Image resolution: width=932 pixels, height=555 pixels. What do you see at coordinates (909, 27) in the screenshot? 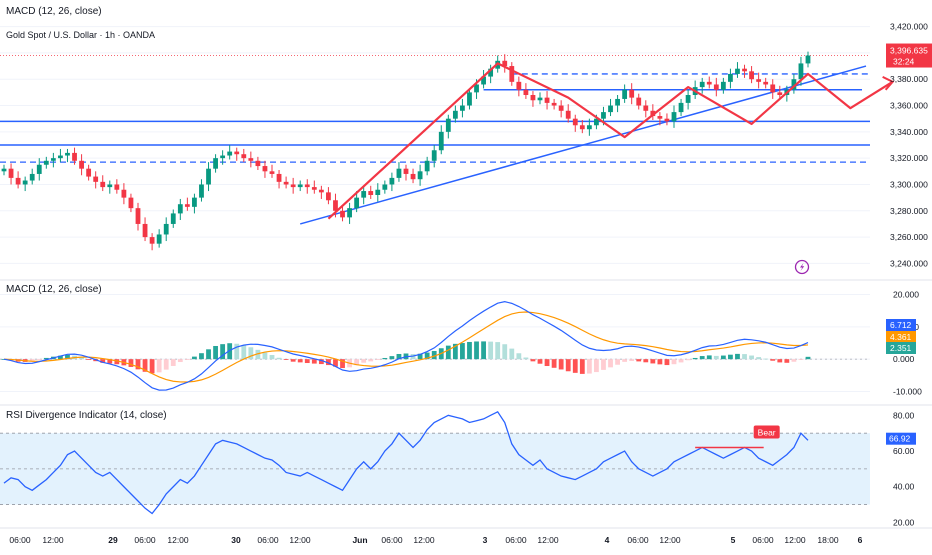
I see `price-tick-label: 3,420.000` at bounding box center [909, 27].